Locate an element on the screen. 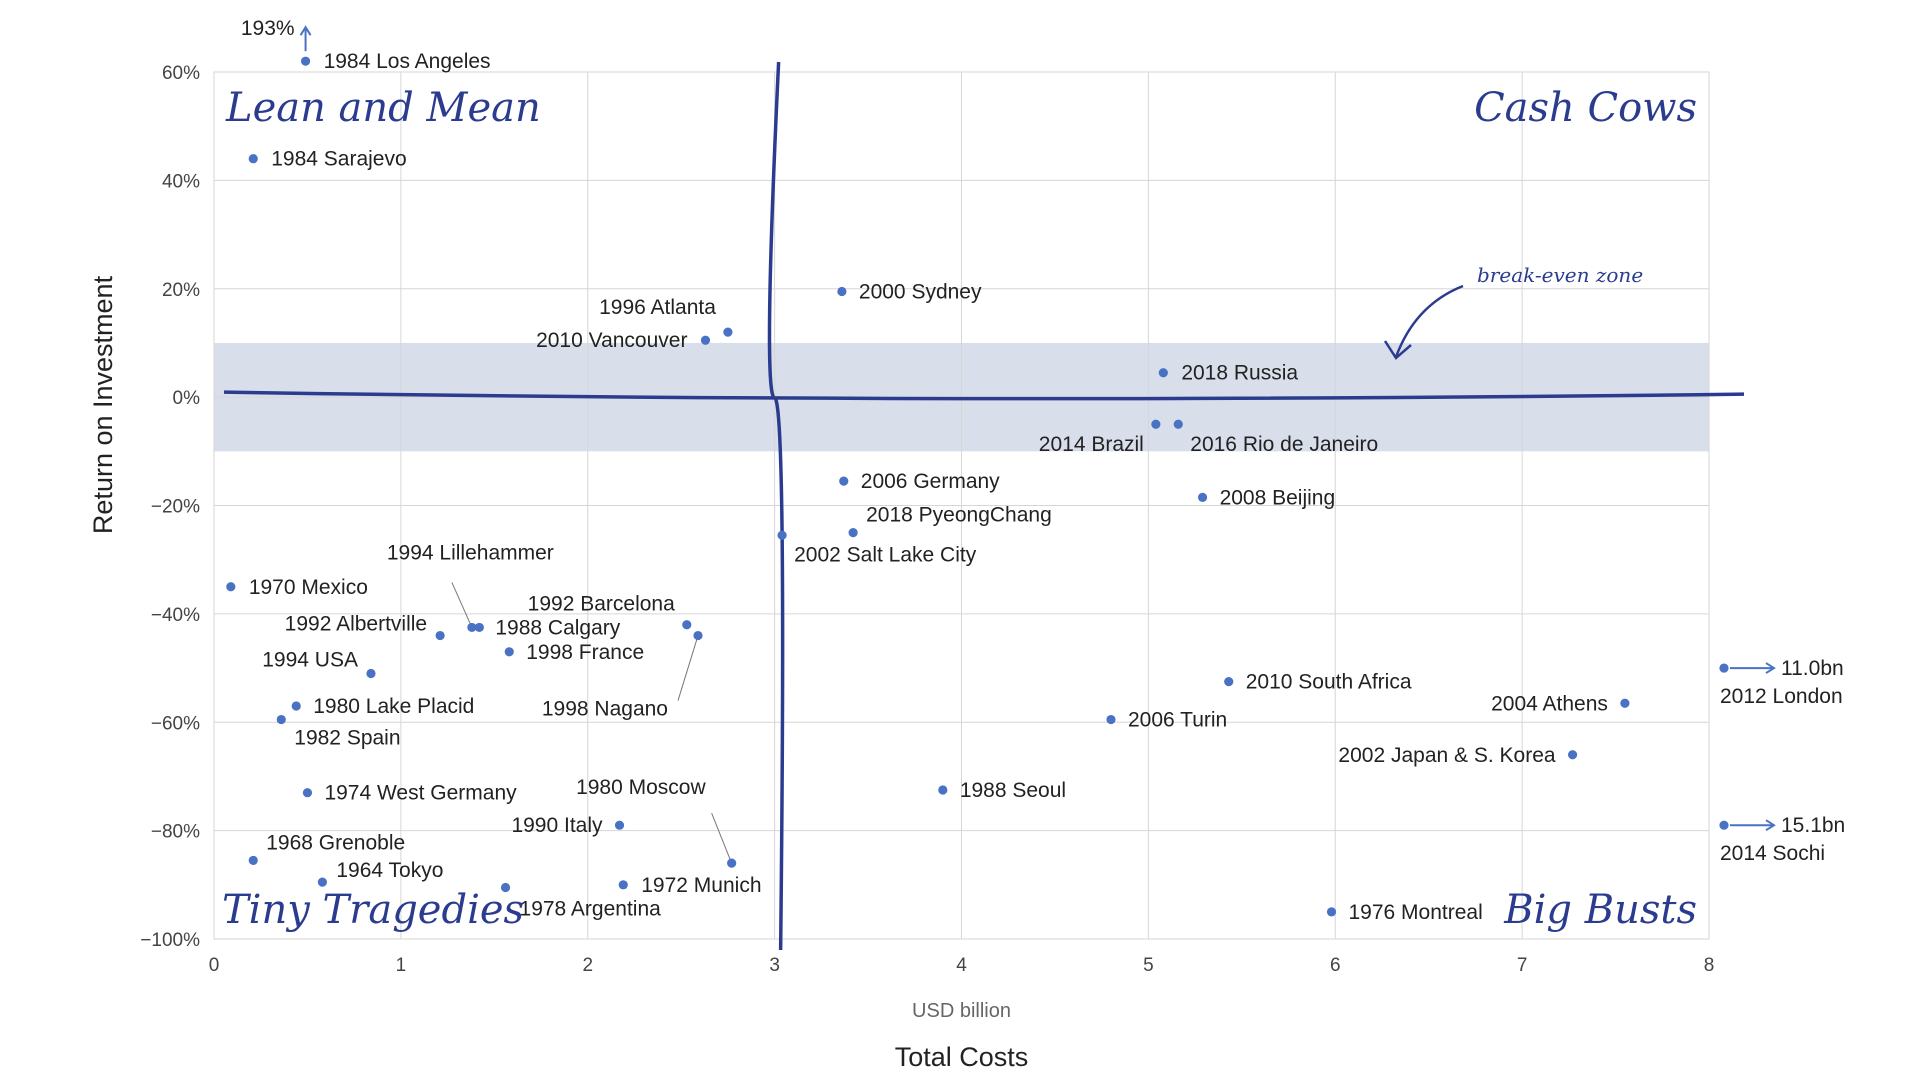  vertical-divider-line is located at coordinates (776, 506).